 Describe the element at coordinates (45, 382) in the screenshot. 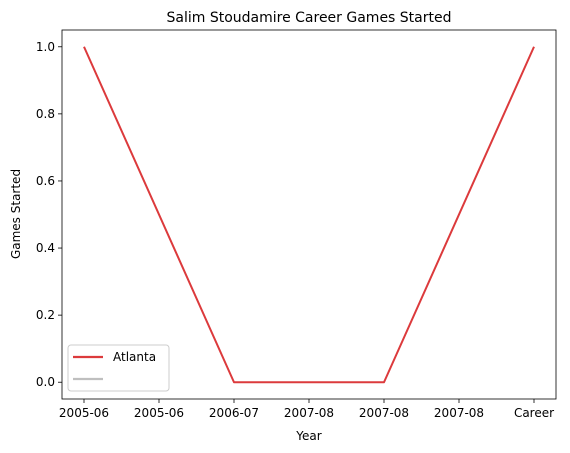

I see `y-tick-label: 0.0` at that location.